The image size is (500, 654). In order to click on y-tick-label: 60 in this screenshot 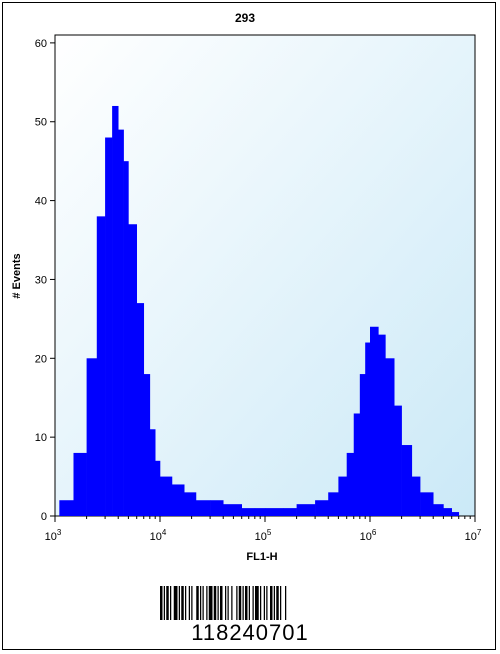, I will do `click(41, 44)`.